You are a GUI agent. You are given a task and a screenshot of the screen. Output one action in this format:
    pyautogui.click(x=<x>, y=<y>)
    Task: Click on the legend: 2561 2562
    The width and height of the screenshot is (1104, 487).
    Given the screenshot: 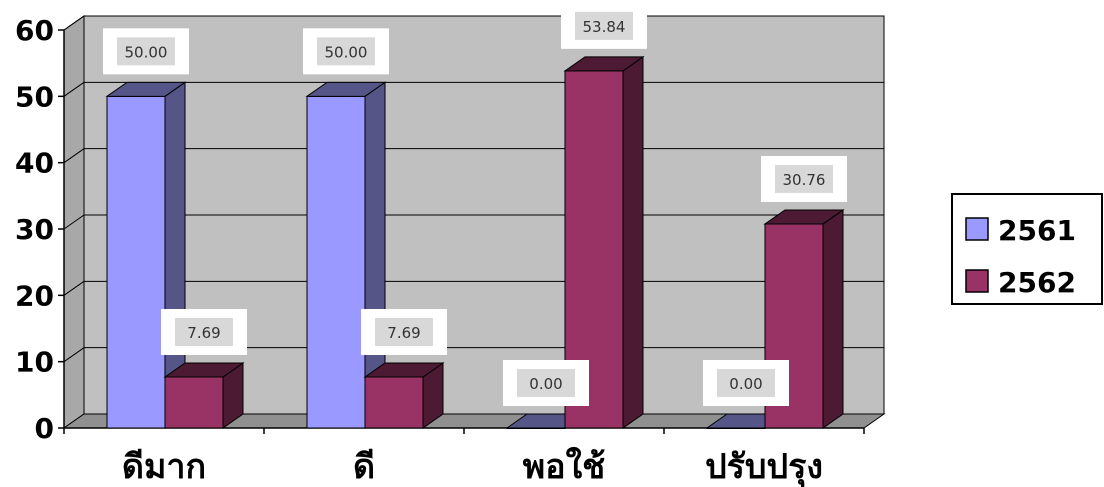 What is the action you would take?
    pyautogui.click(x=1027, y=249)
    